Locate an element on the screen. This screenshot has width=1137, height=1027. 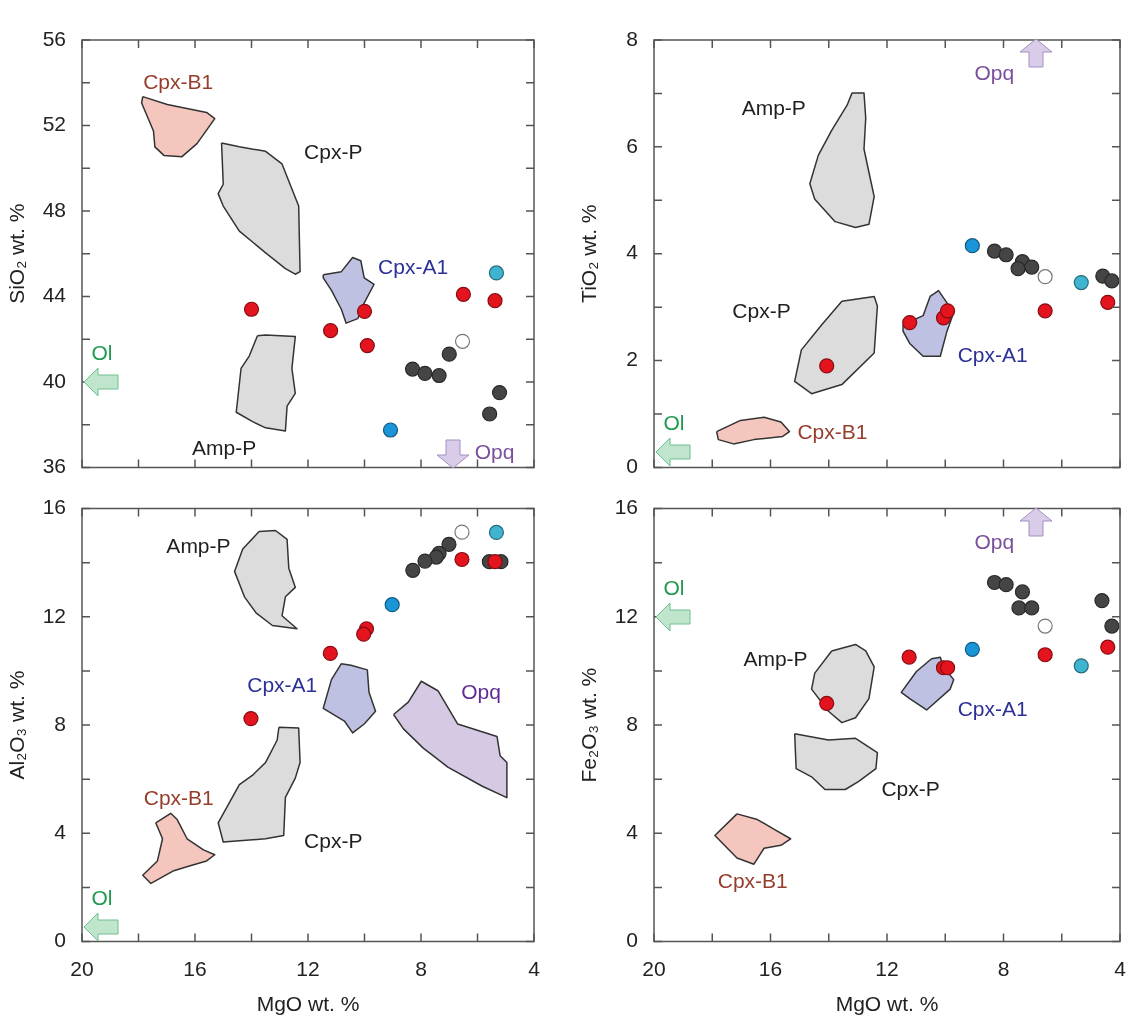
y-axis-title: SiO₂ wt. % is located at coordinates (17, 253).